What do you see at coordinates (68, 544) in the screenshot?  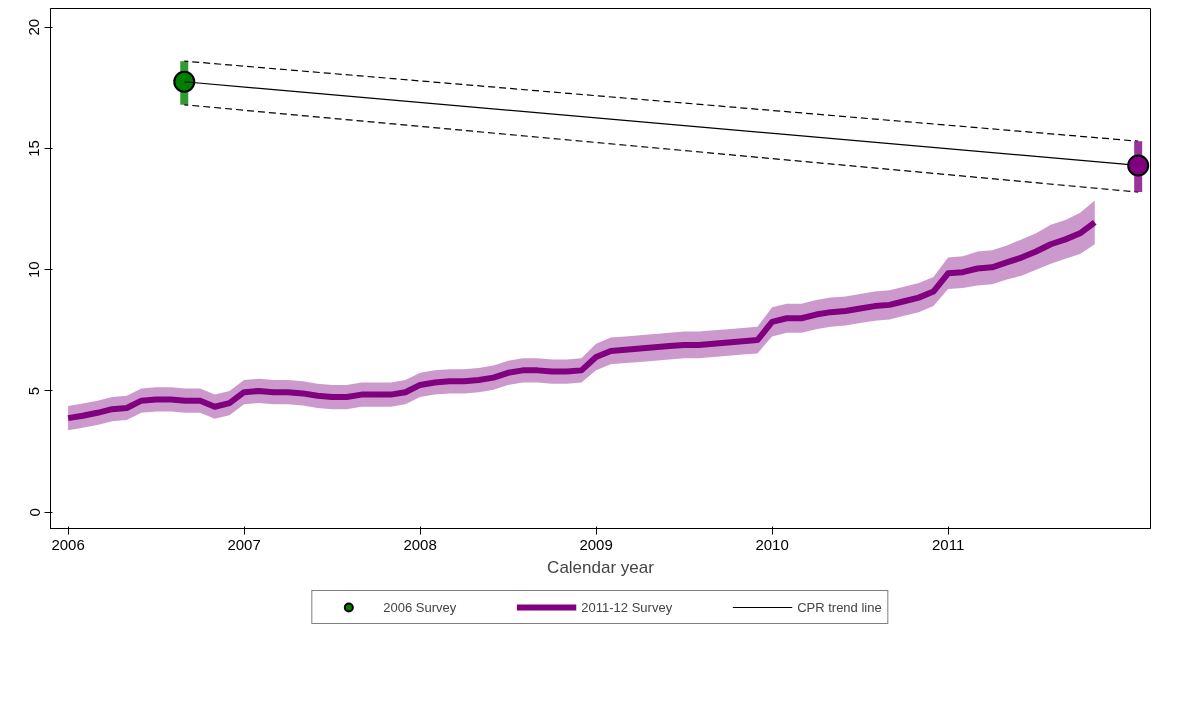 I see `x-tick-label: 2006` at bounding box center [68, 544].